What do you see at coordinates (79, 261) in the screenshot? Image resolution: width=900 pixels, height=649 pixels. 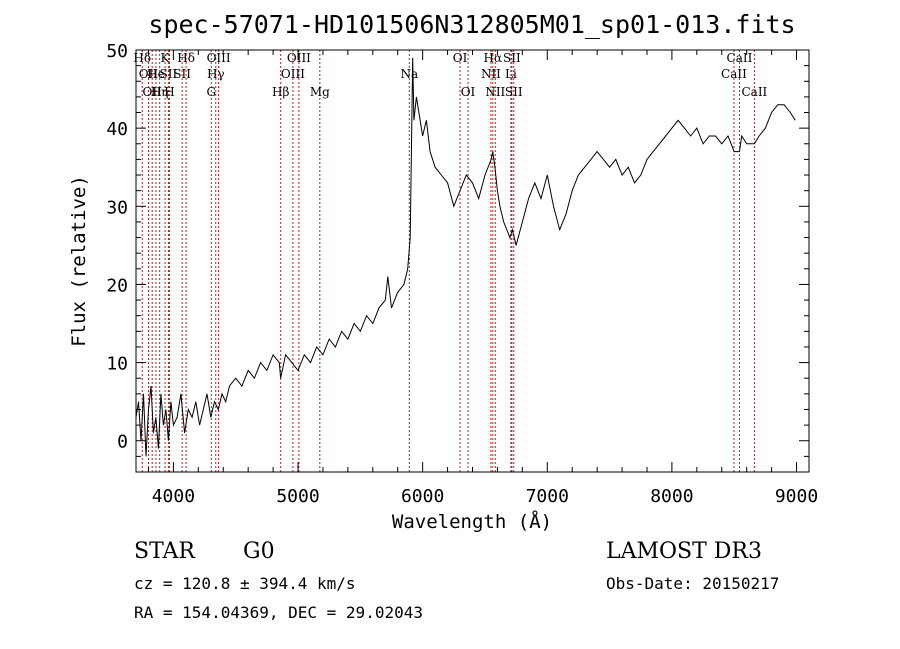 I see `y-axis-label: Flux (relative)` at bounding box center [79, 261].